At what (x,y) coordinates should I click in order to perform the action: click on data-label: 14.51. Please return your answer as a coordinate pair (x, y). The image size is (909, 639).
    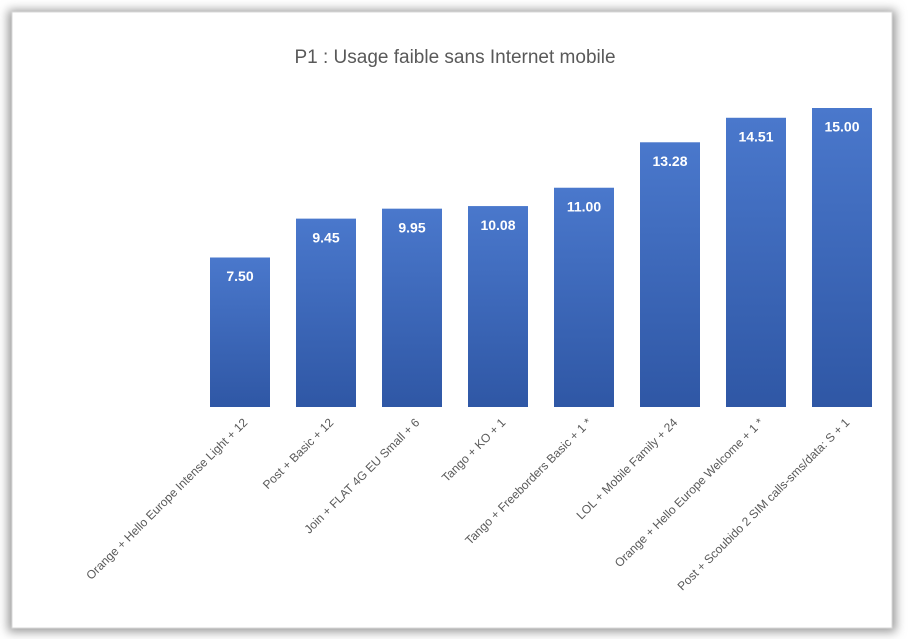
    Looking at the image, I should click on (755, 136).